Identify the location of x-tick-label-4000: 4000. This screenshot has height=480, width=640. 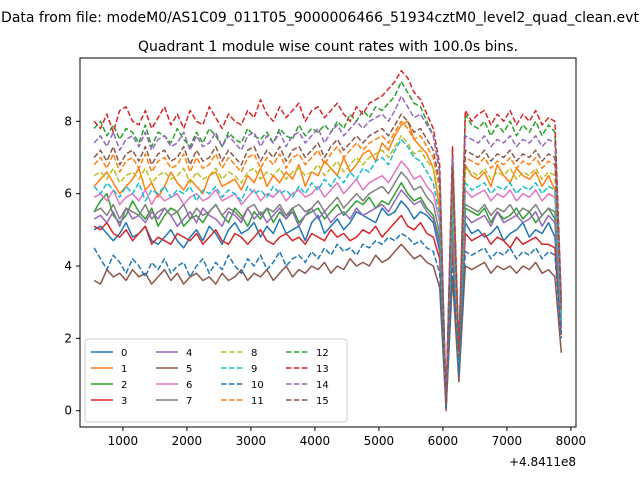
(315, 441).